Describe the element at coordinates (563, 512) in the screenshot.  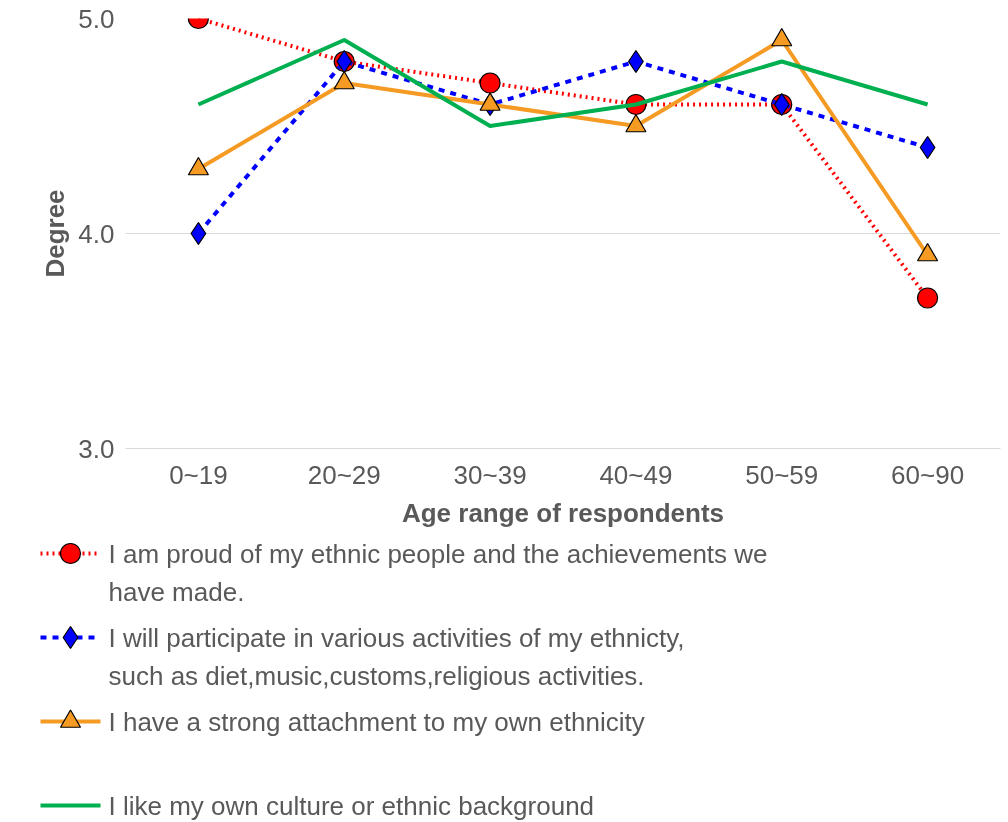
I see `x-axis-title: Age range of respondents` at that location.